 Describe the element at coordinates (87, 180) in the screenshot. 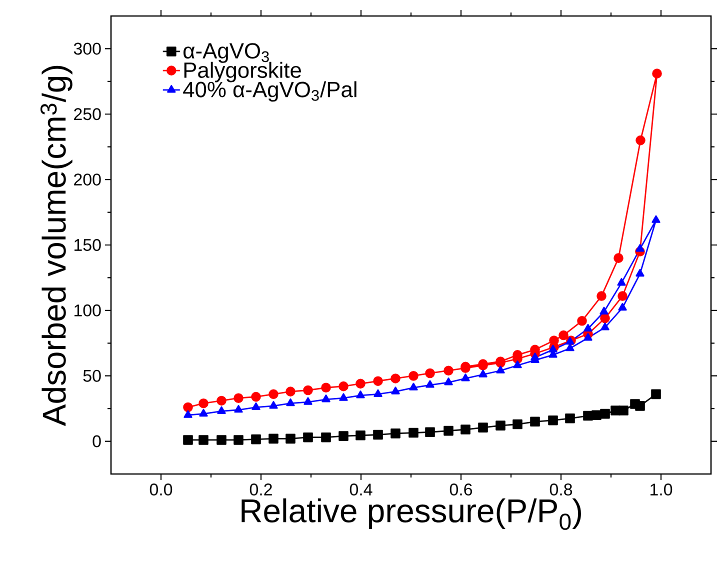

I see `y-tick-label: 200` at that location.